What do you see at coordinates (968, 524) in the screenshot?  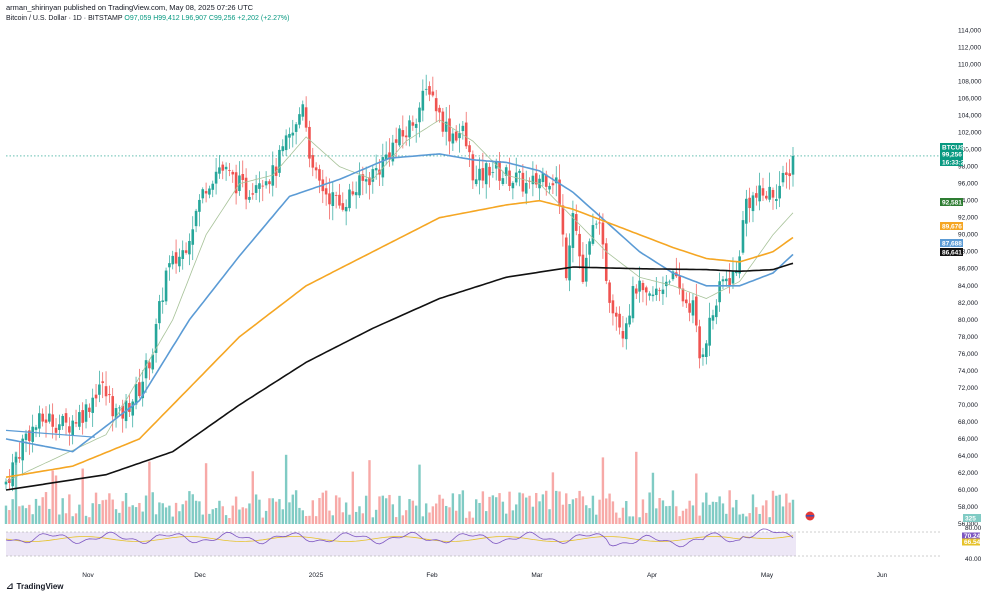 I see `y-tick-label: 56,000` at bounding box center [968, 524].